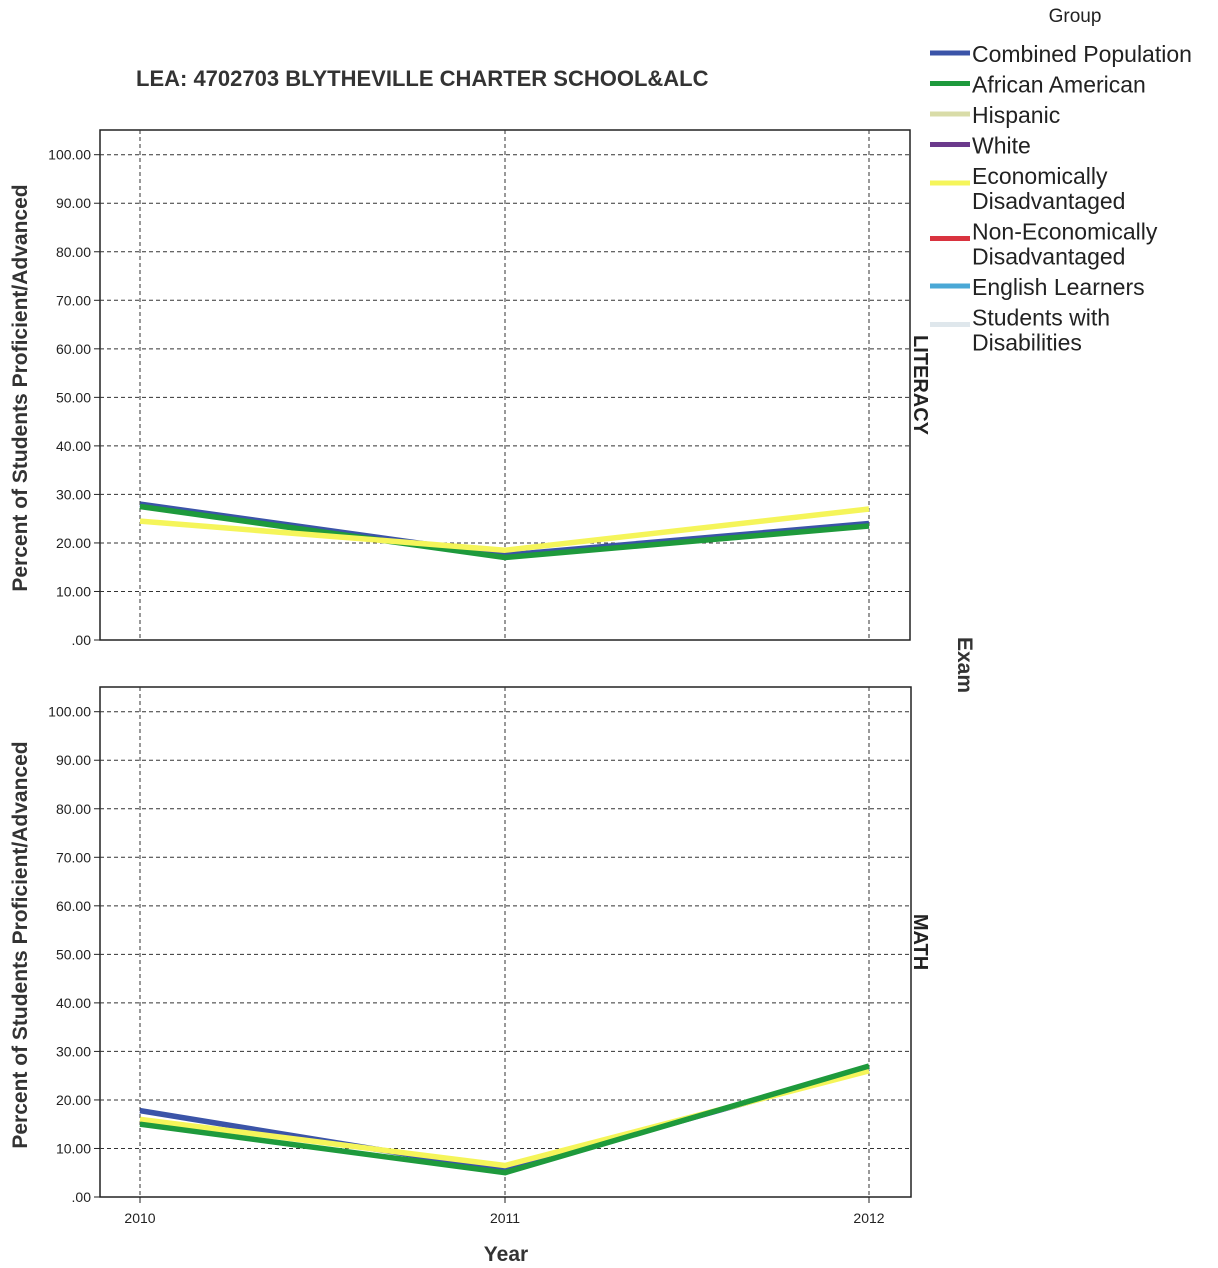  What do you see at coordinates (964, 665) in the screenshot?
I see `facet-axis-label: Exam` at bounding box center [964, 665].